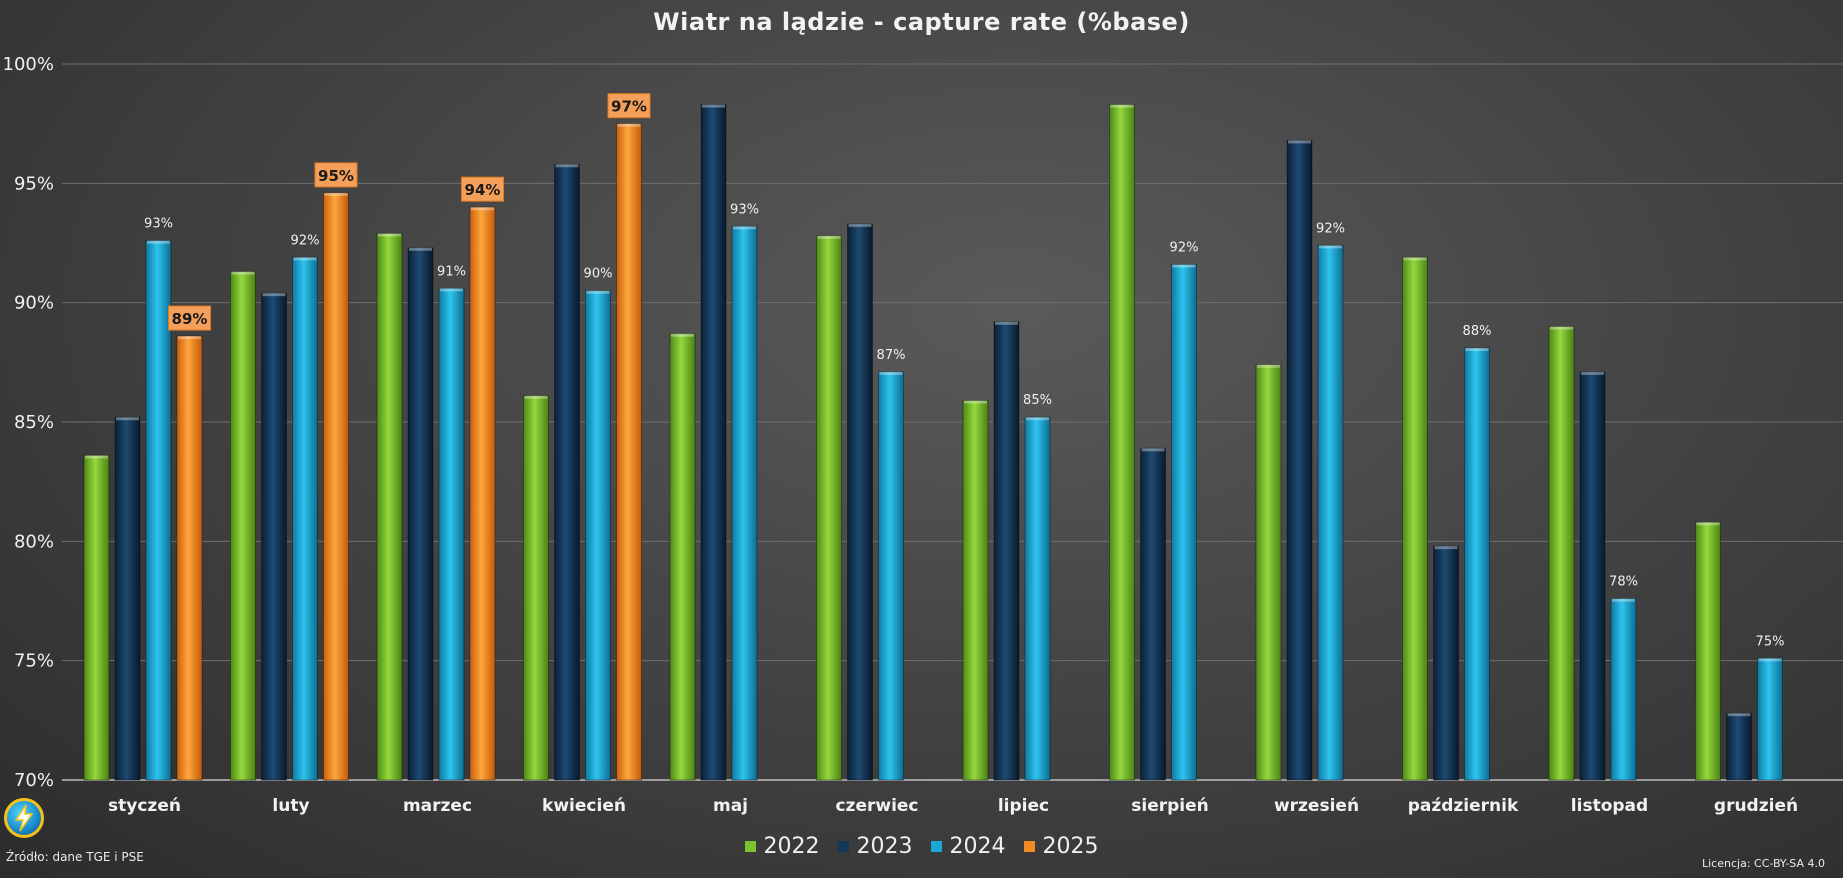 The height and width of the screenshot is (878, 1843). What do you see at coordinates (451, 271) in the screenshot?
I see `data-label-2024-2: 91%` at bounding box center [451, 271].